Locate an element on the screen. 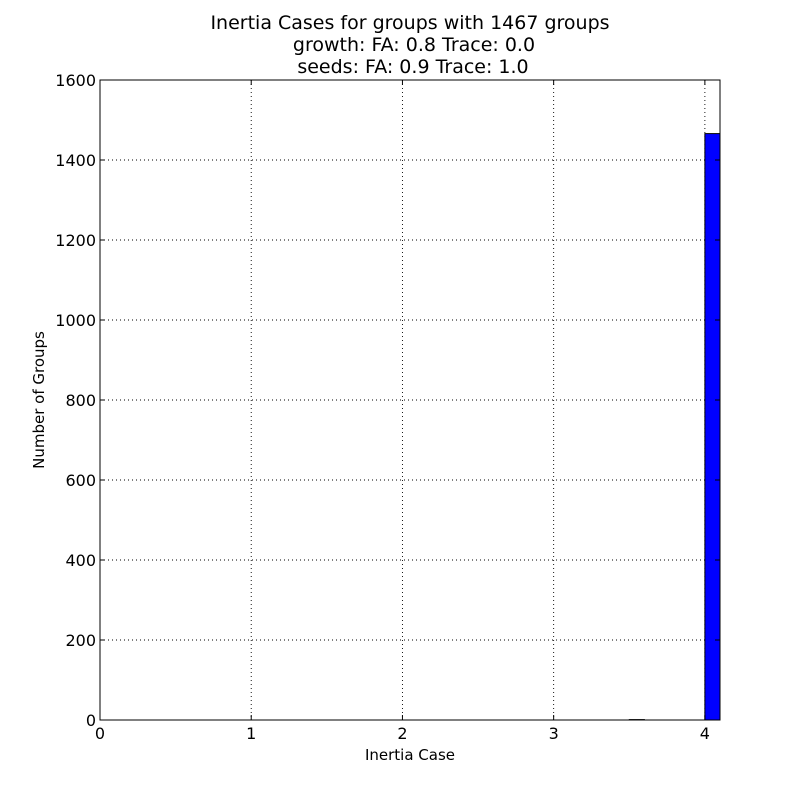  x-axis-label: Inertia Case is located at coordinates (410, 755).